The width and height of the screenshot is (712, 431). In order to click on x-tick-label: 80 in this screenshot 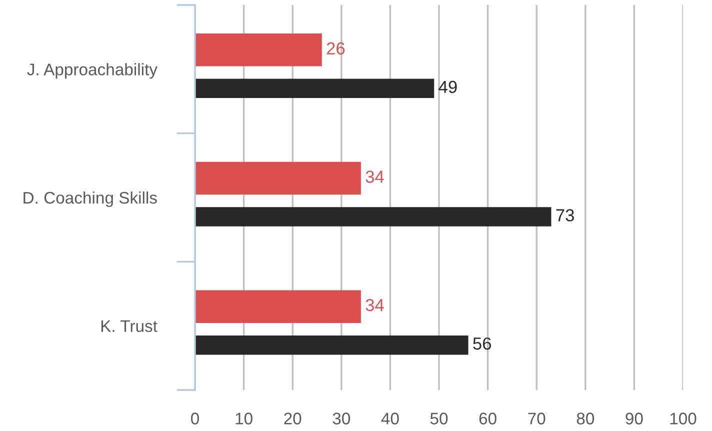, I will do `click(585, 418)`.